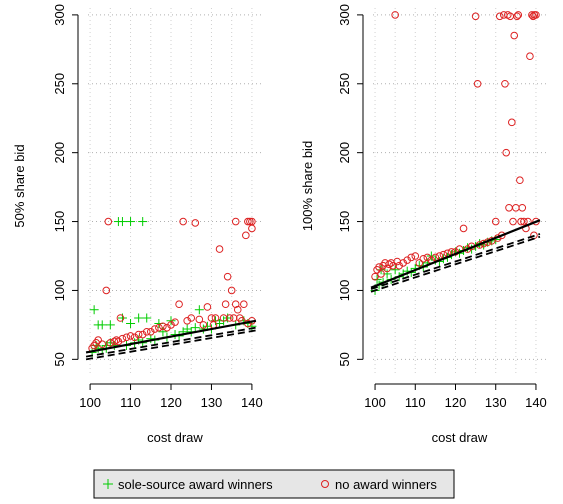  What do you see at coordinates (344, 222) in the screenshot?
I see `y-tick-label: 150` at bounding box center [344, 222].